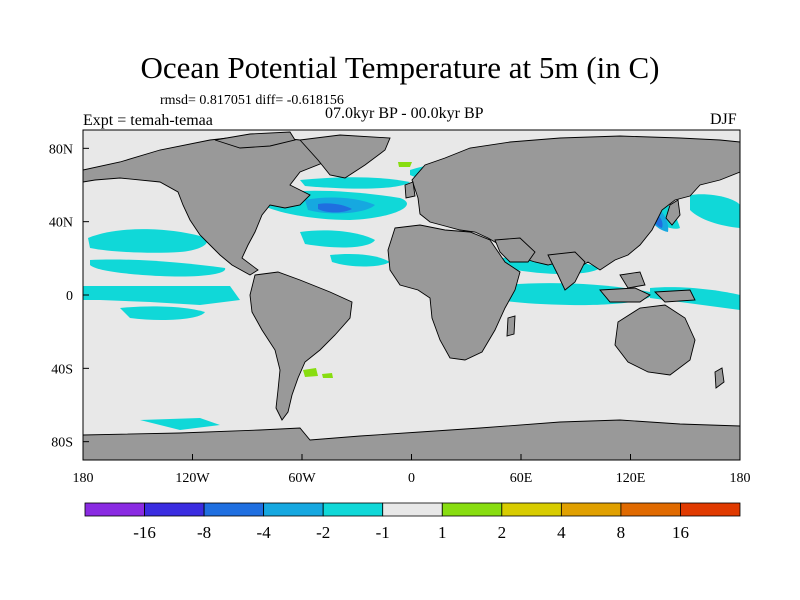  What do you see at coordinates (383, 532) in the screenshot?
I see `colorbar-level-label: -1` at bounding box center [383, 532].